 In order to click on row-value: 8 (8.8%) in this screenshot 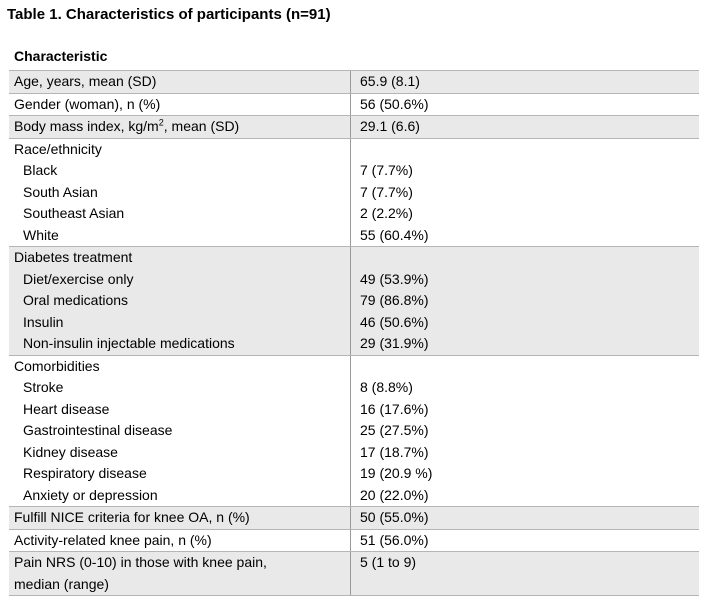, I will do `click(524, 388)`.